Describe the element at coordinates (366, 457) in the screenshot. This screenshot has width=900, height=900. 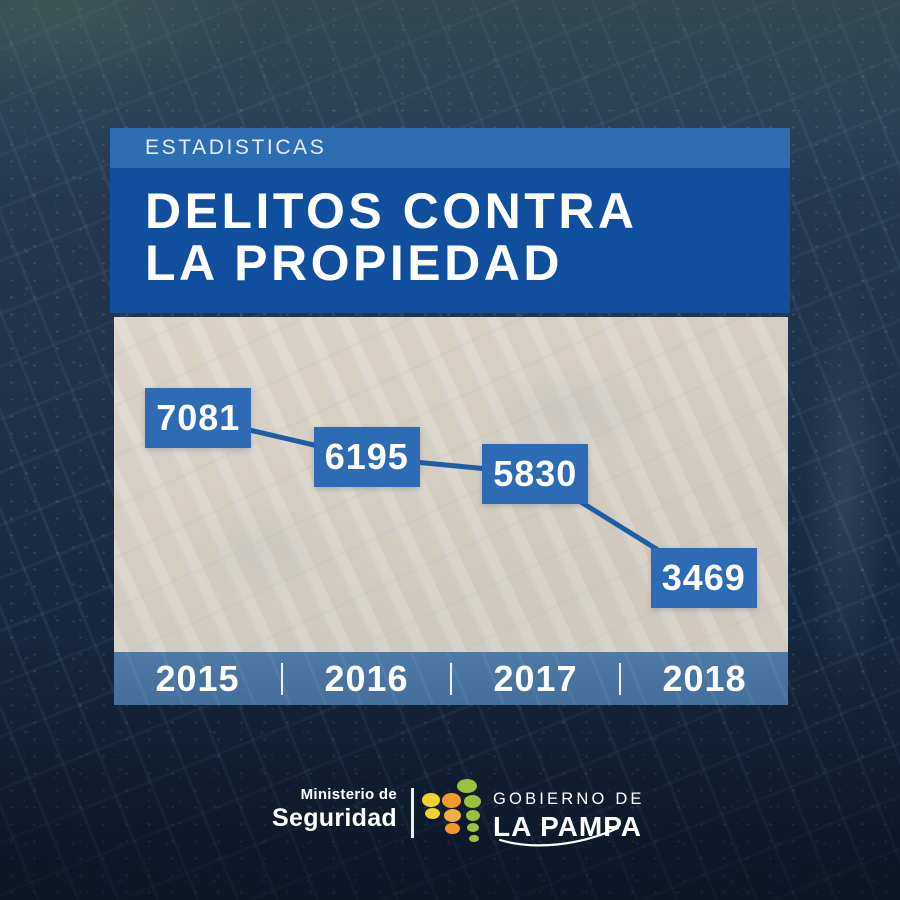
I see `data-point-label: 6195` at that location.